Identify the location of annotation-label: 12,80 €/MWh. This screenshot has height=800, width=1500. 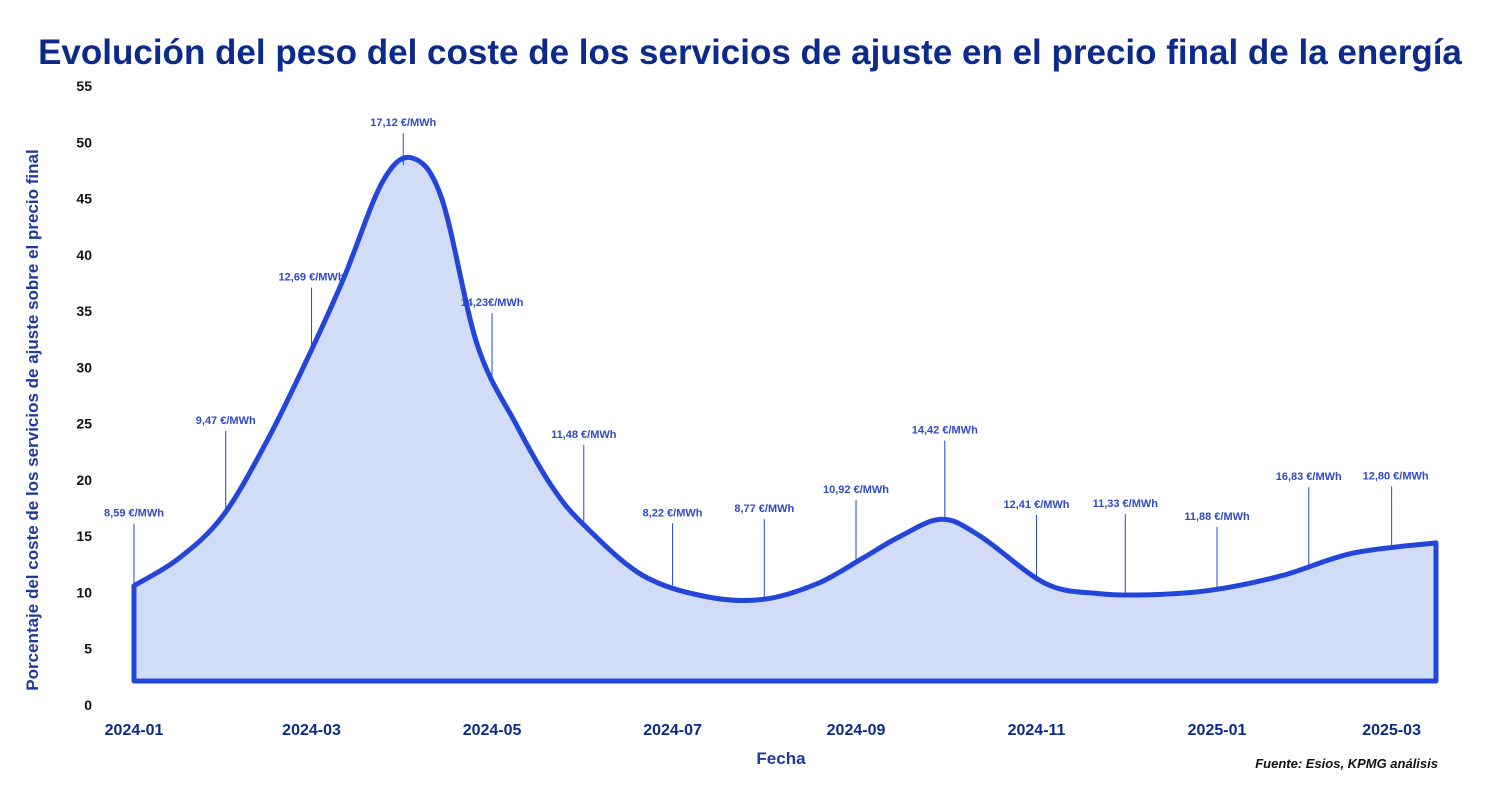
(1396, 476).